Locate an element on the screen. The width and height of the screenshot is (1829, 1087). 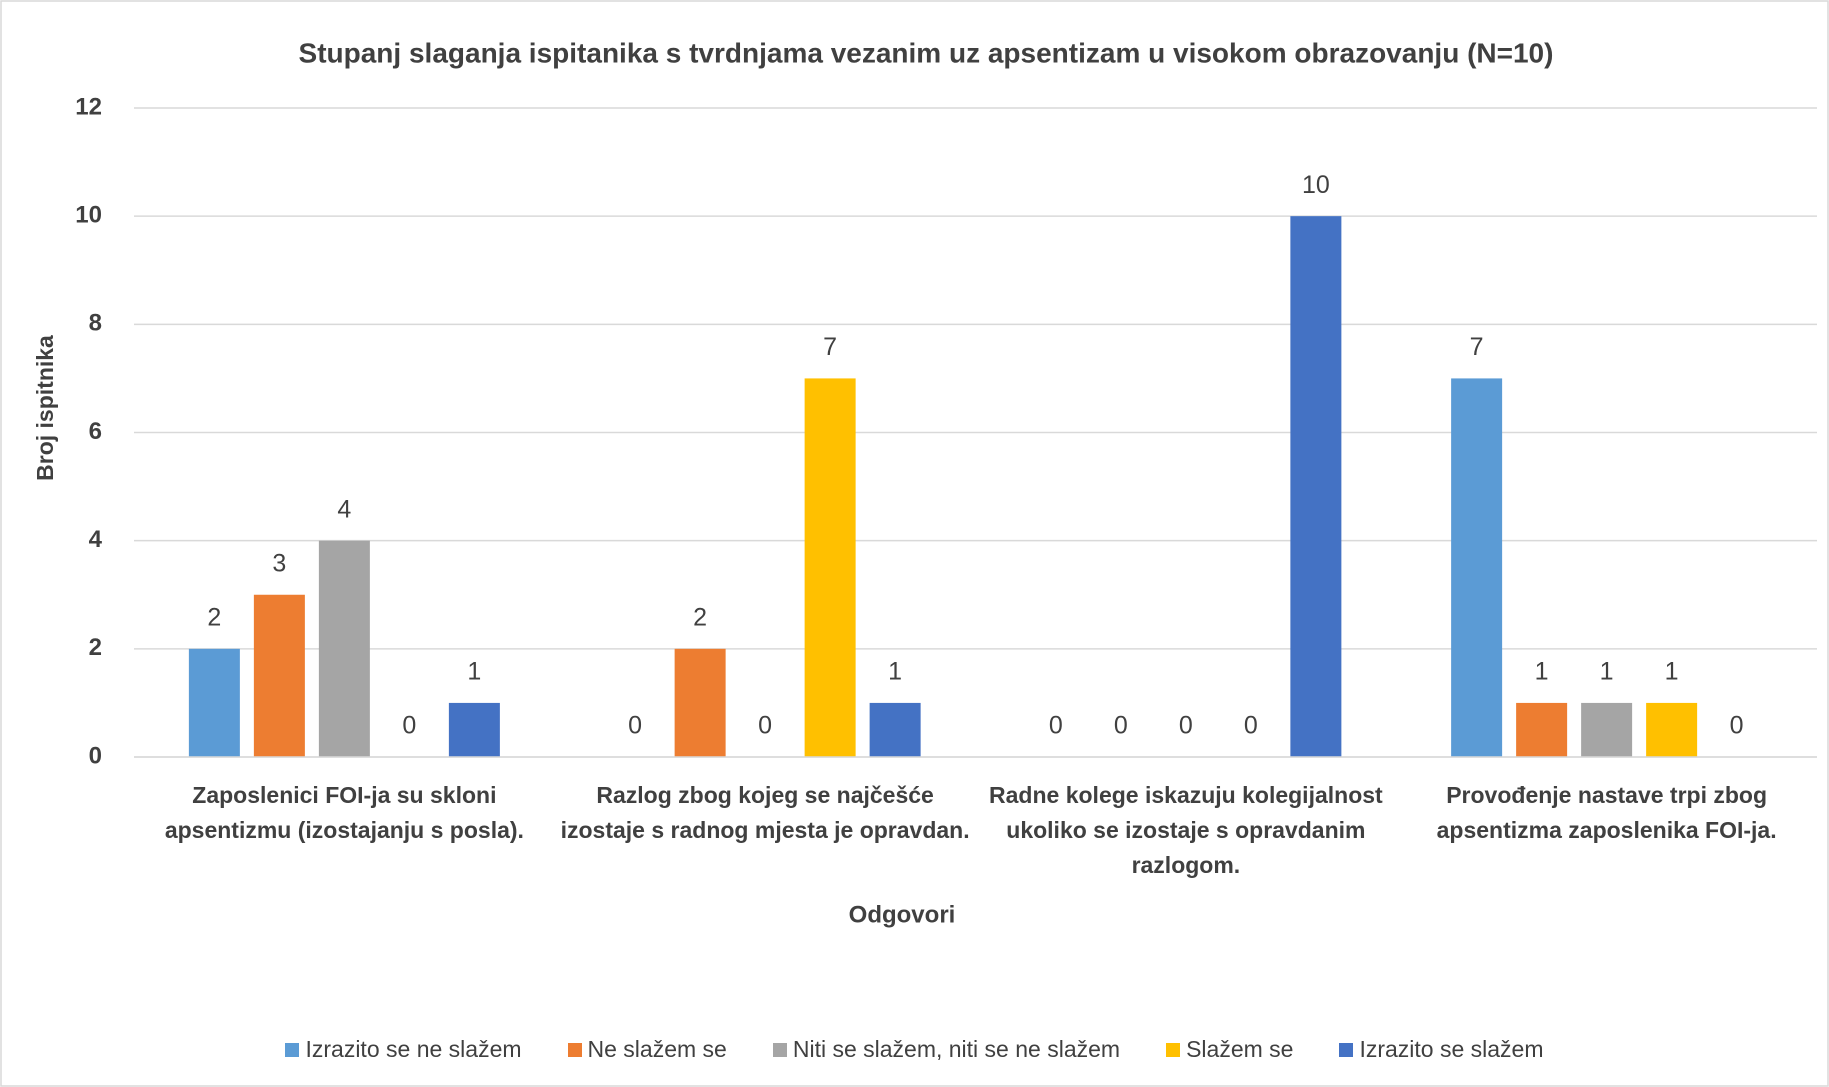
y-tick-label: 4 is located at coordinates (96, 539).